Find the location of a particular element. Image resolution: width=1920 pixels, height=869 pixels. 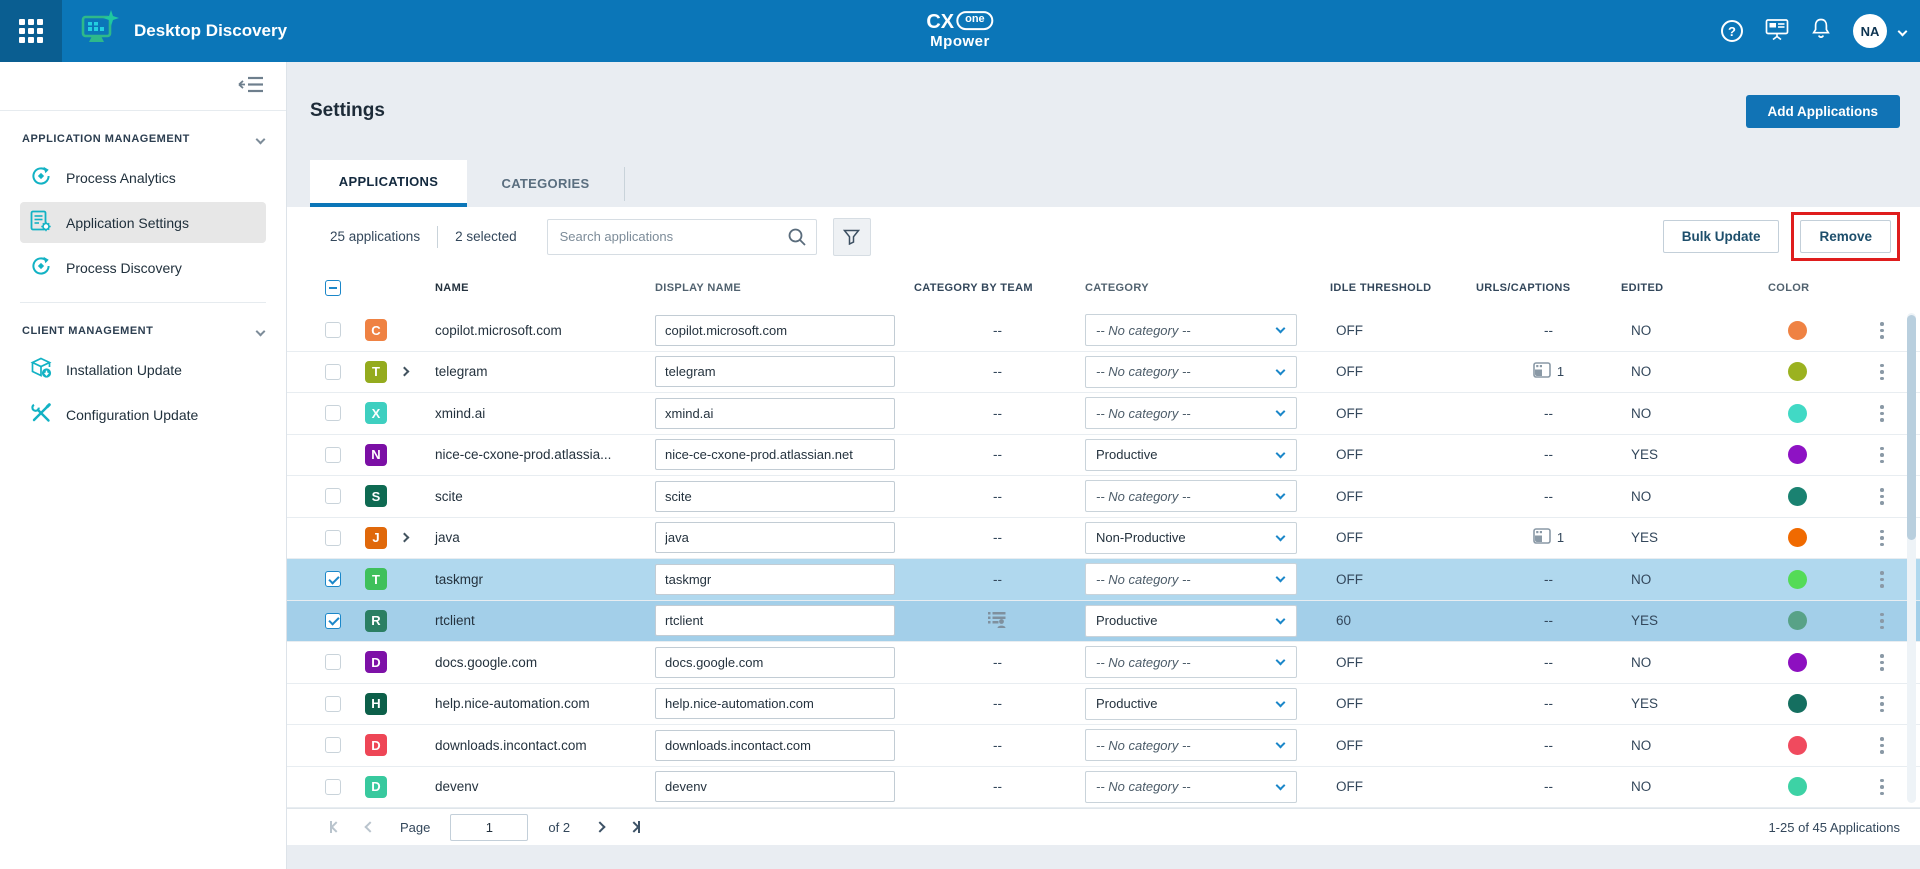

table-row: D devenv -- -- No category -- OFF -- NO is located at coordinates (1103, 787).